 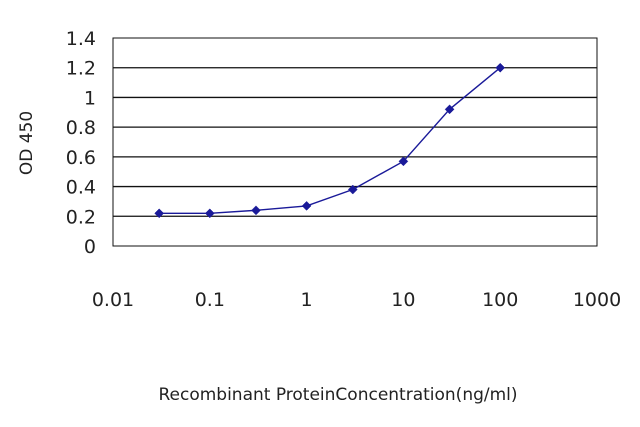 What do you see at coordinates (81, 69) in the screenshot?
I see `y-tick-label: 1.2` at bounding box center [81, 69].